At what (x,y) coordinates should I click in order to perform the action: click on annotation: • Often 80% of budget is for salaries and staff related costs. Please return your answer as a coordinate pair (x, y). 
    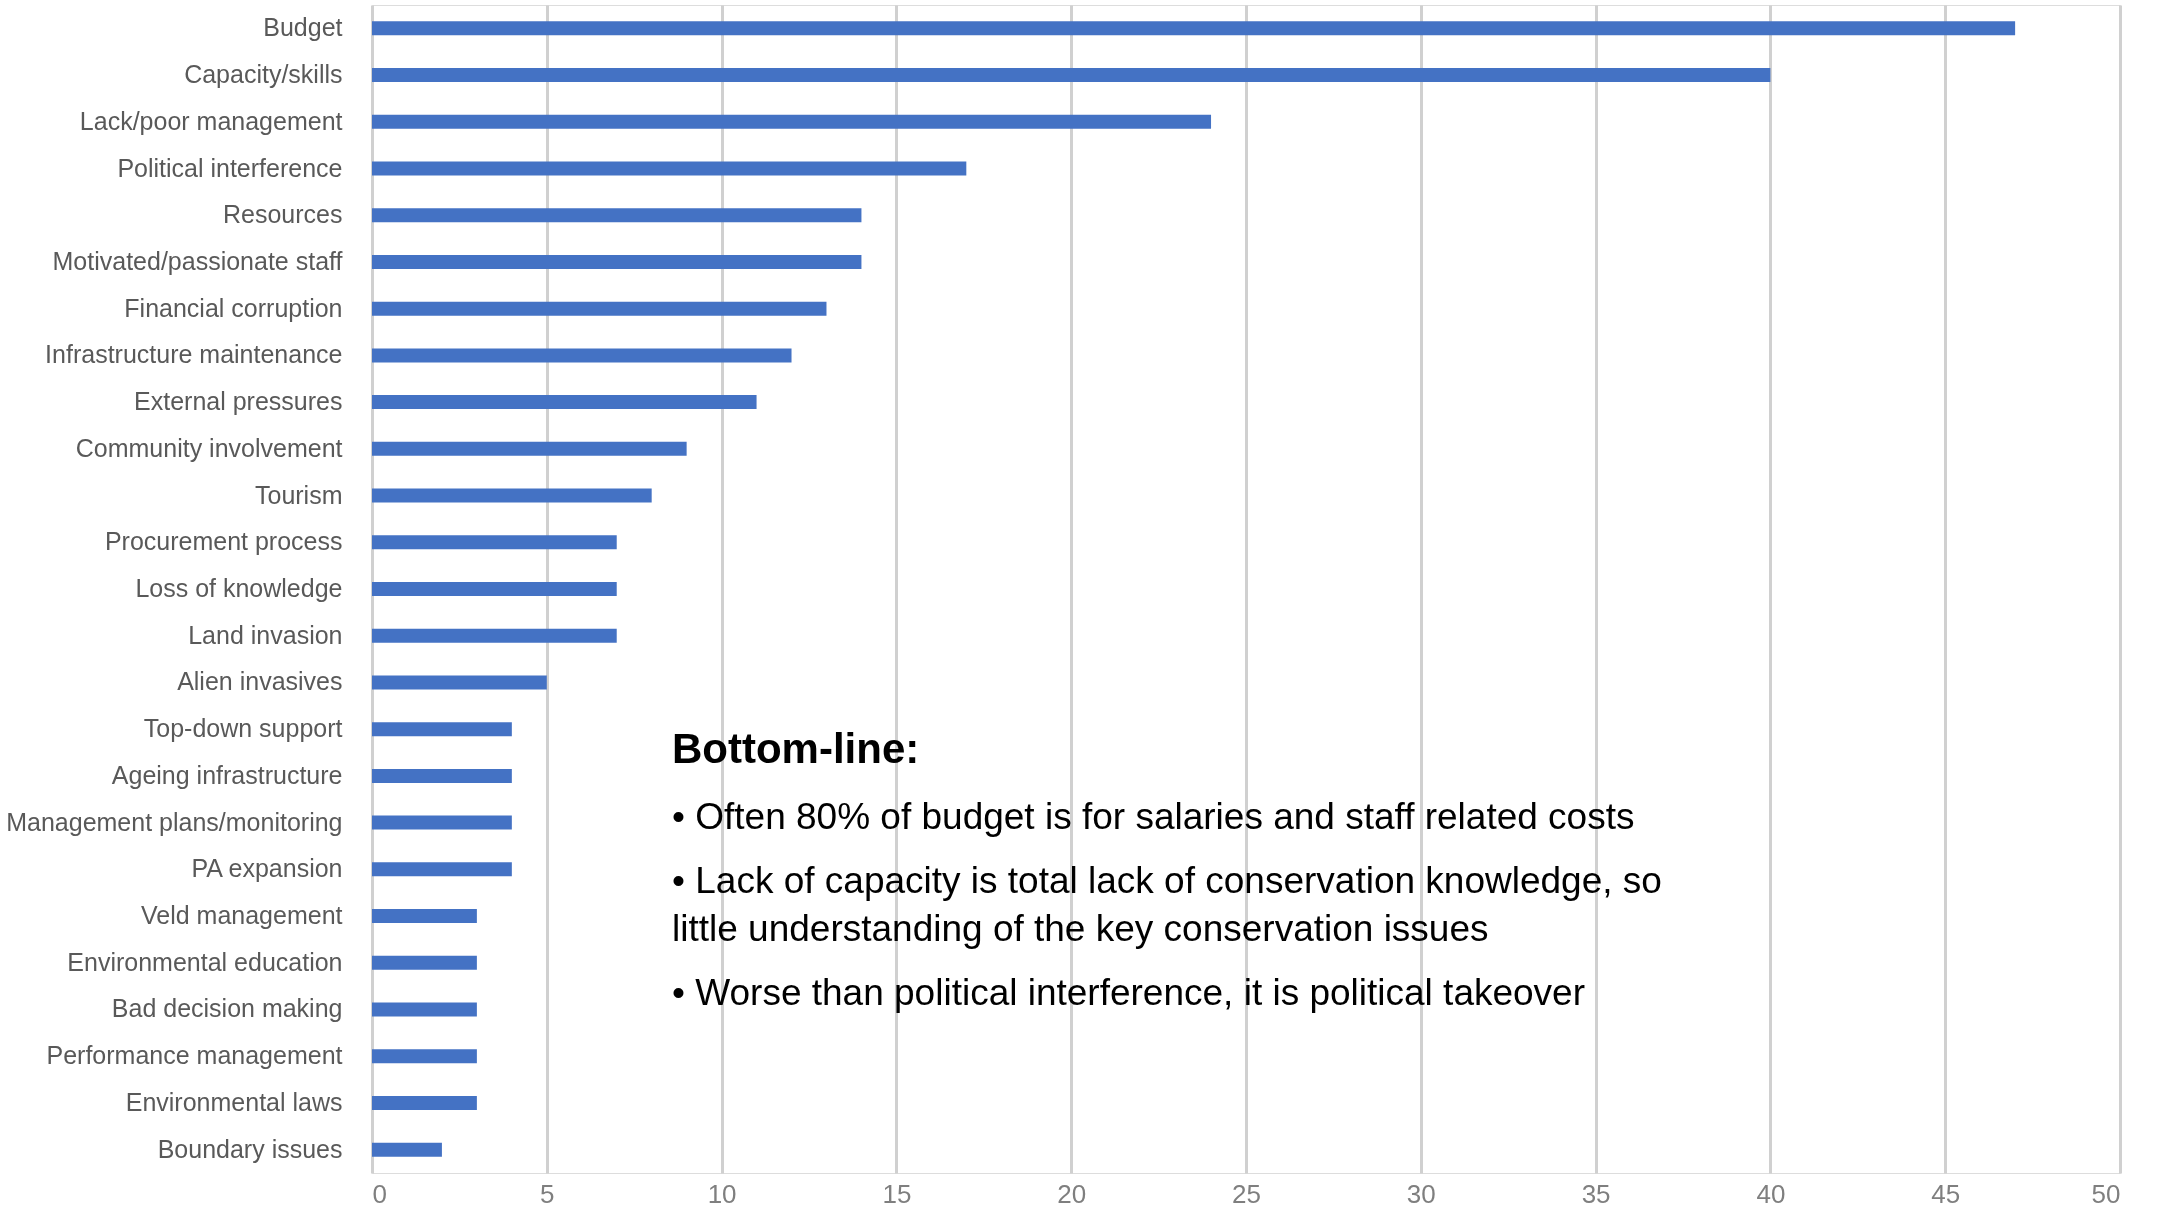
    Looking at the image, I should click on (1153, 816).